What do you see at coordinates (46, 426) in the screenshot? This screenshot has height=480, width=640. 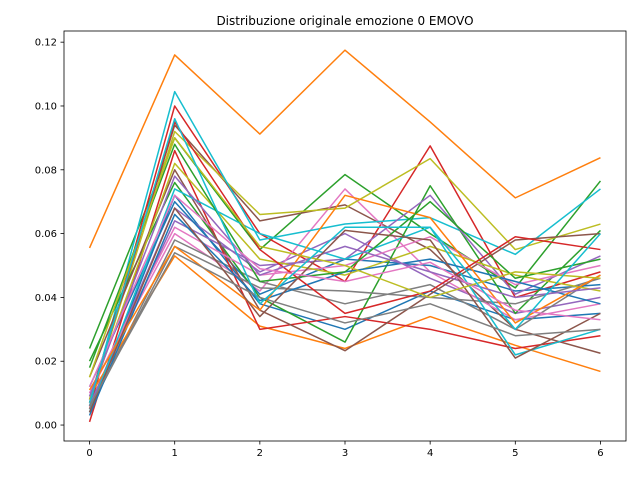 I see `y-tick-label: 0.00` at bounding box center [46, 426].